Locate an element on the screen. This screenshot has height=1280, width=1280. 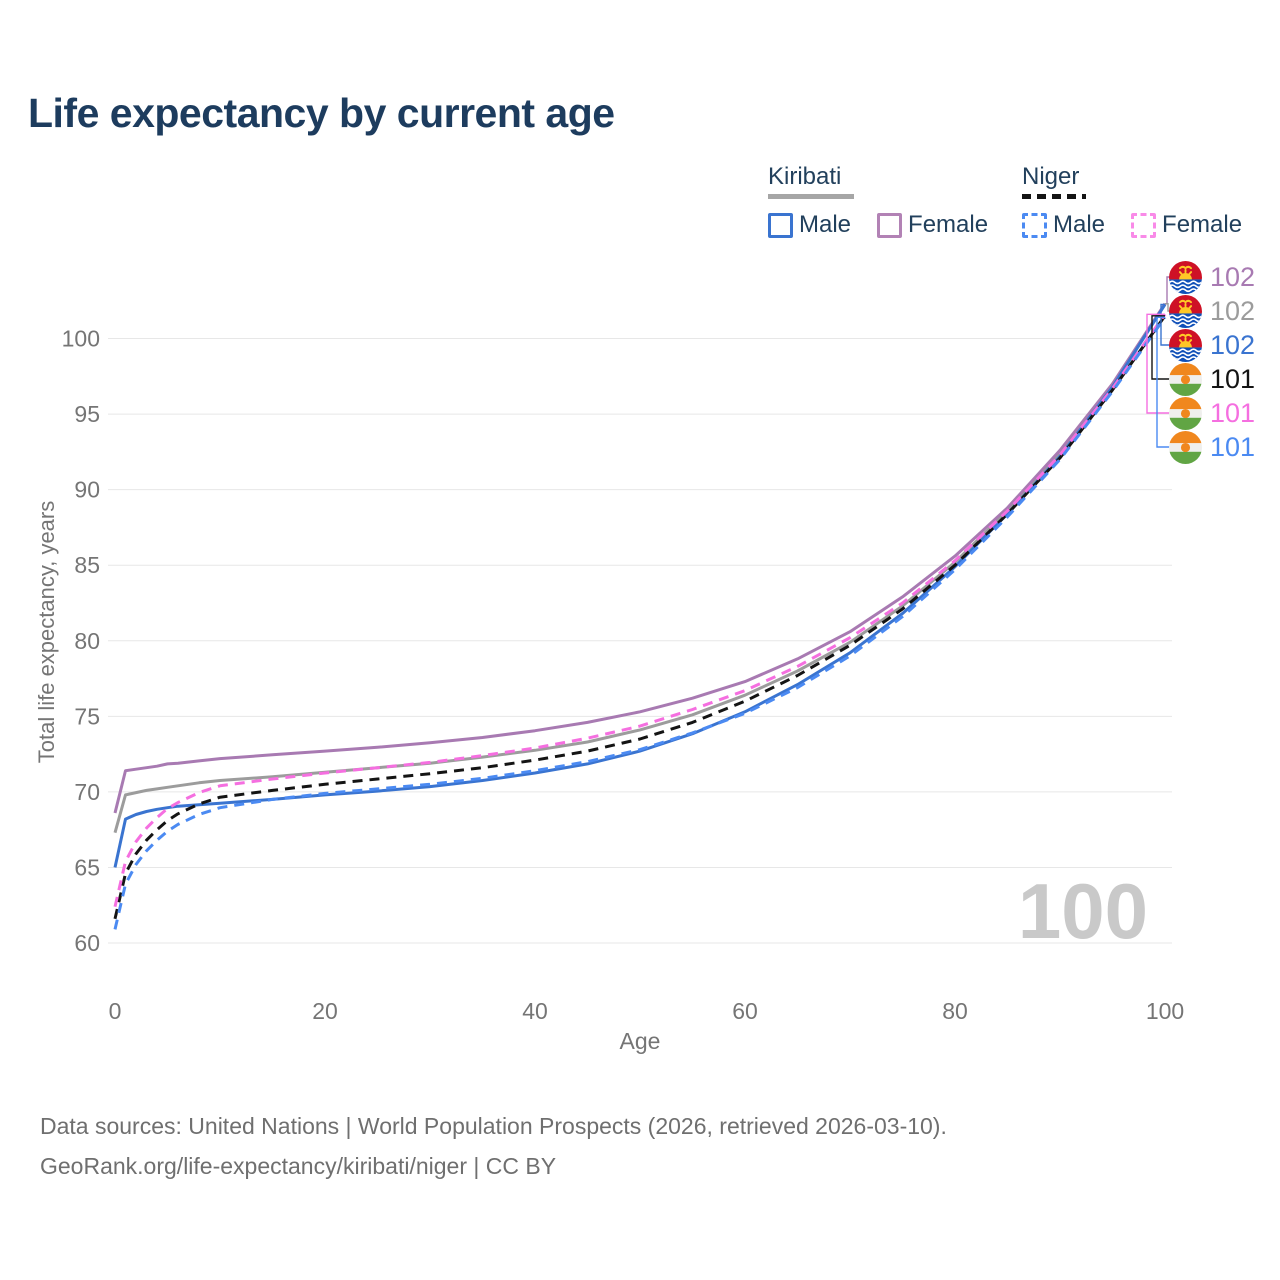
x-tick-0: 0 is located at coordinates (115, 1011).